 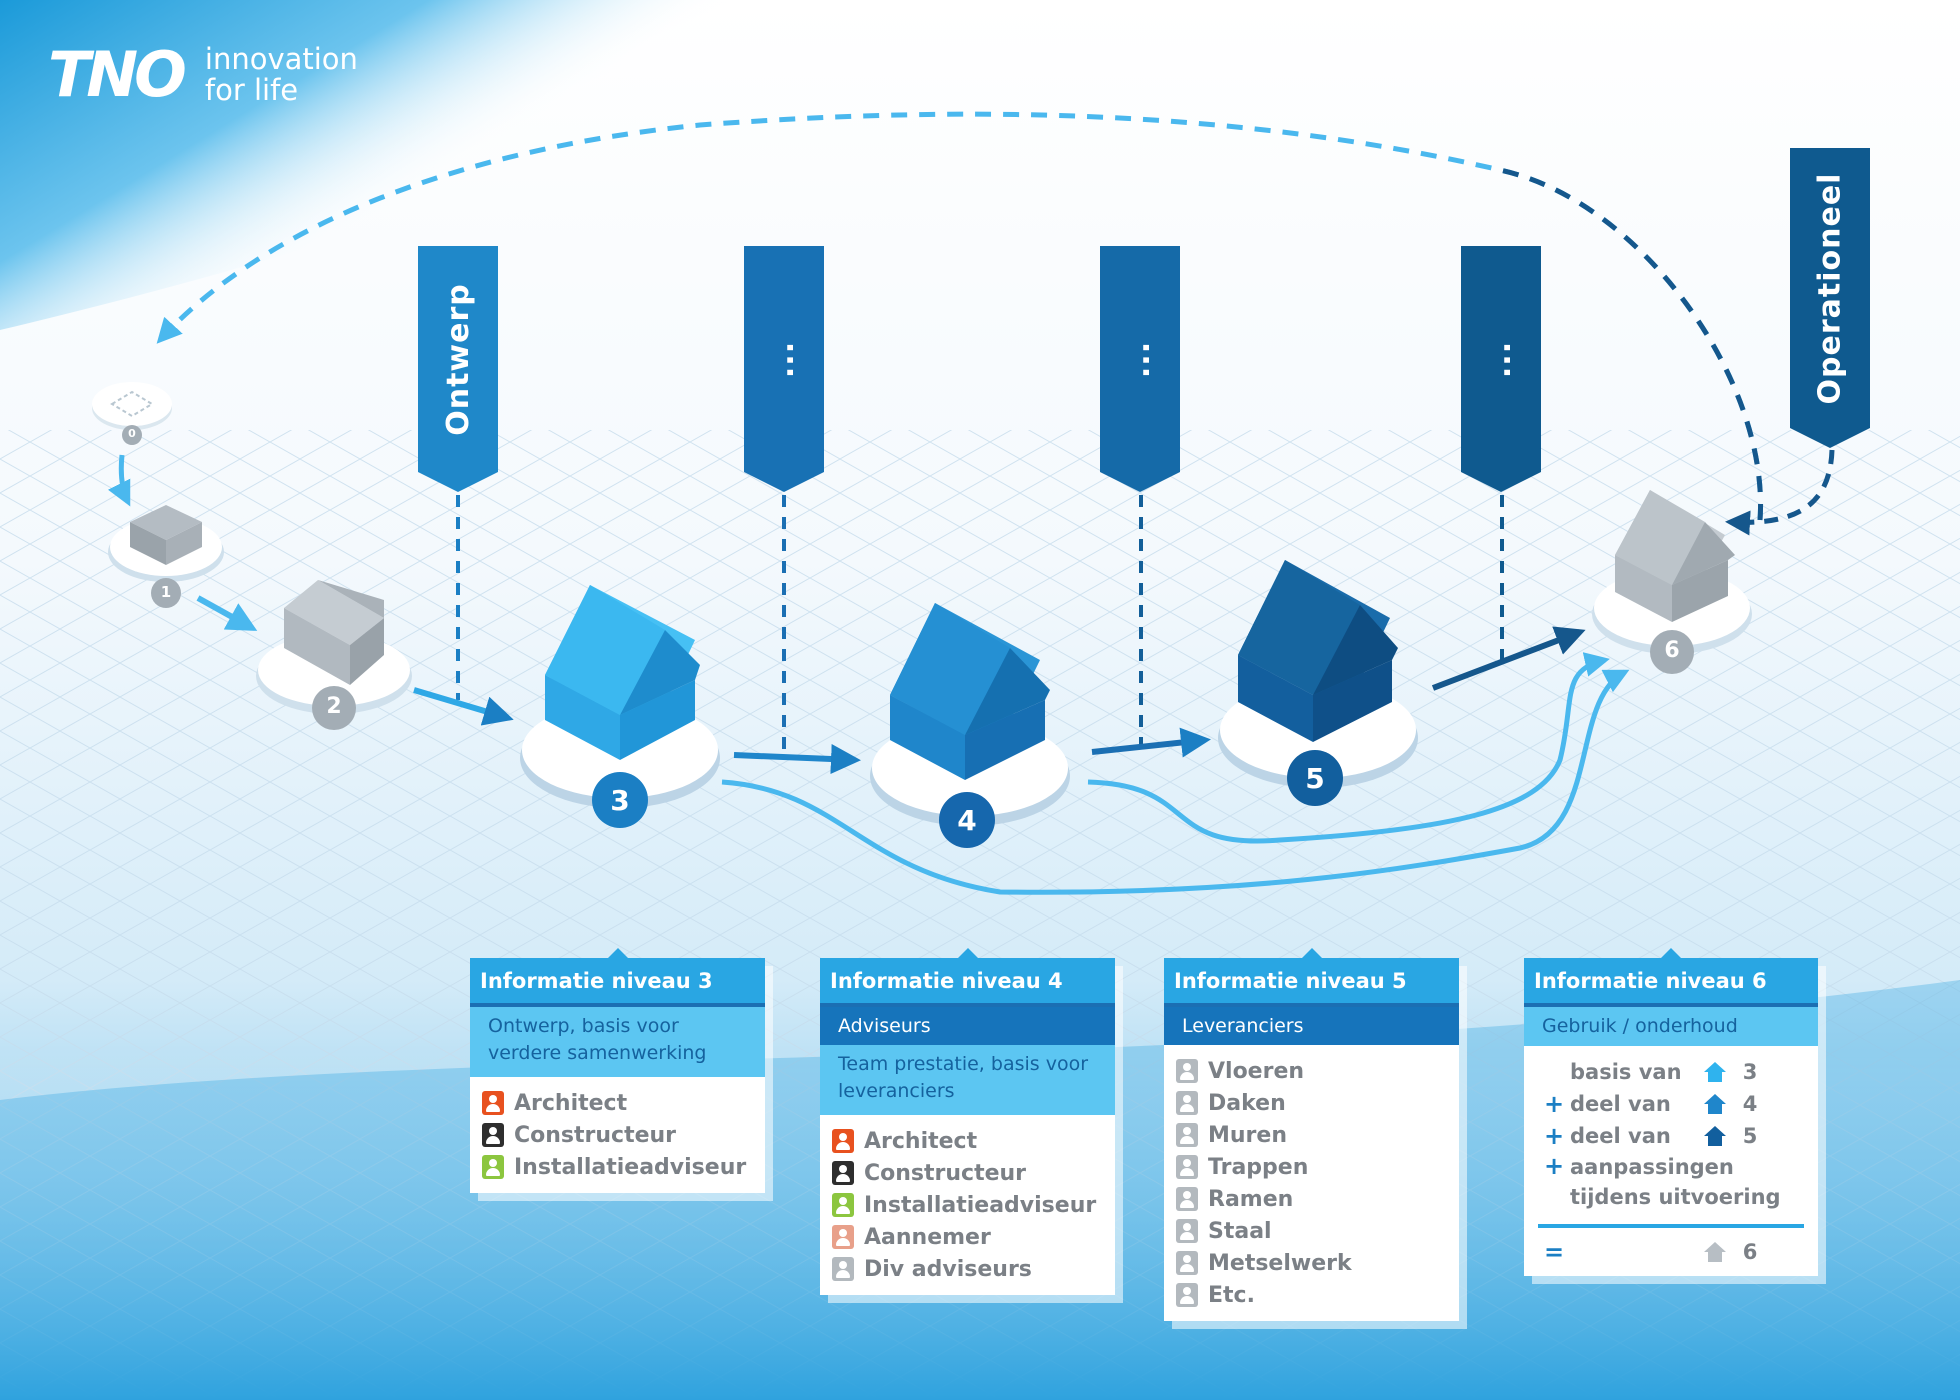 What do you see at coordinates (1247, 1135) in the screenshot?
I see `supplier-name: Muren` at bounding box center [1247, 1135].